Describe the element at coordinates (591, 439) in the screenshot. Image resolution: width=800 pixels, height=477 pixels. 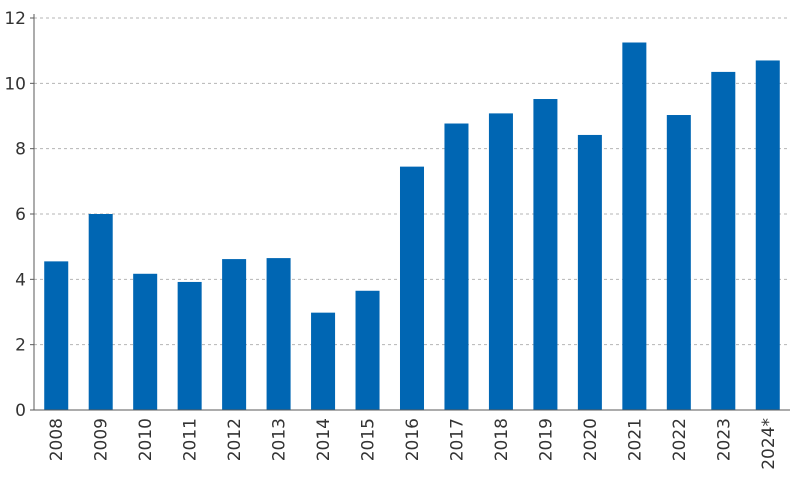
I see `x-tick-label: 2020` at that location.